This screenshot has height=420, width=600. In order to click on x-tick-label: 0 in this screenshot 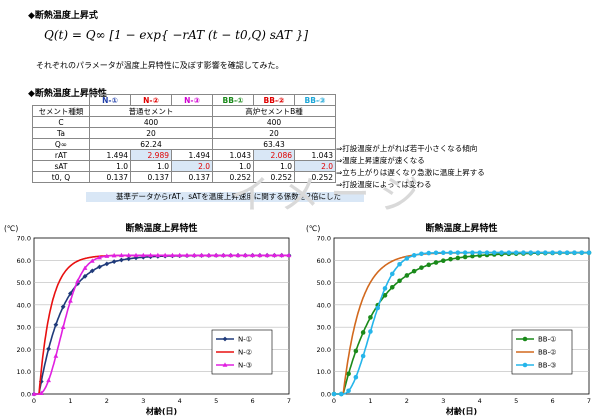, I will do `click(334, 401)`.